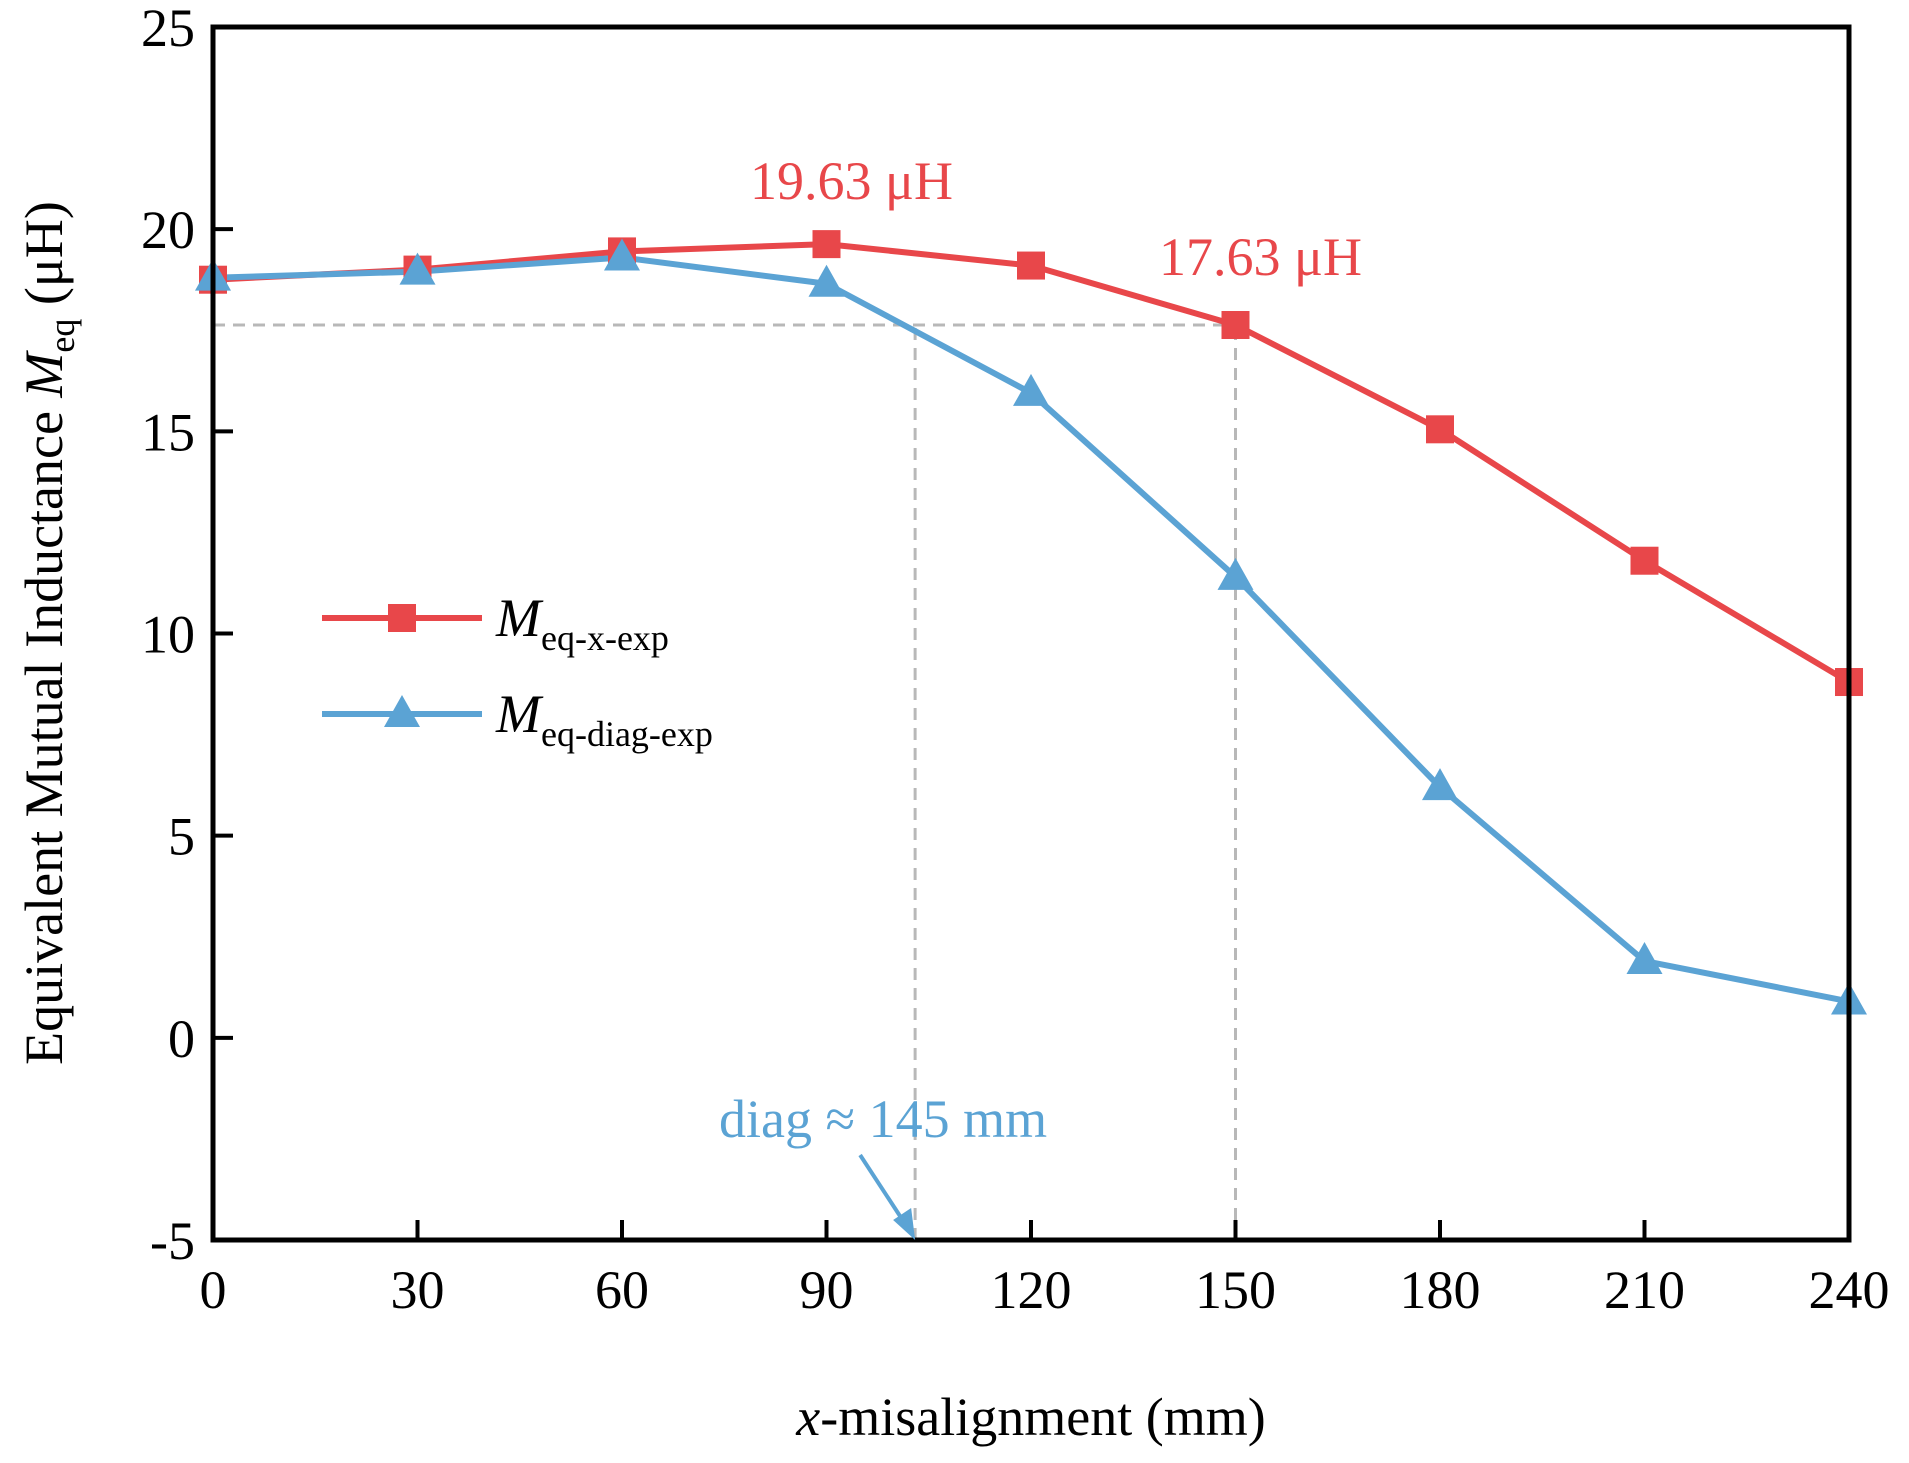  Describe the element at coordinates (1235, 1290) in the screenshot. I see `x-tick-label: 150` at that location.